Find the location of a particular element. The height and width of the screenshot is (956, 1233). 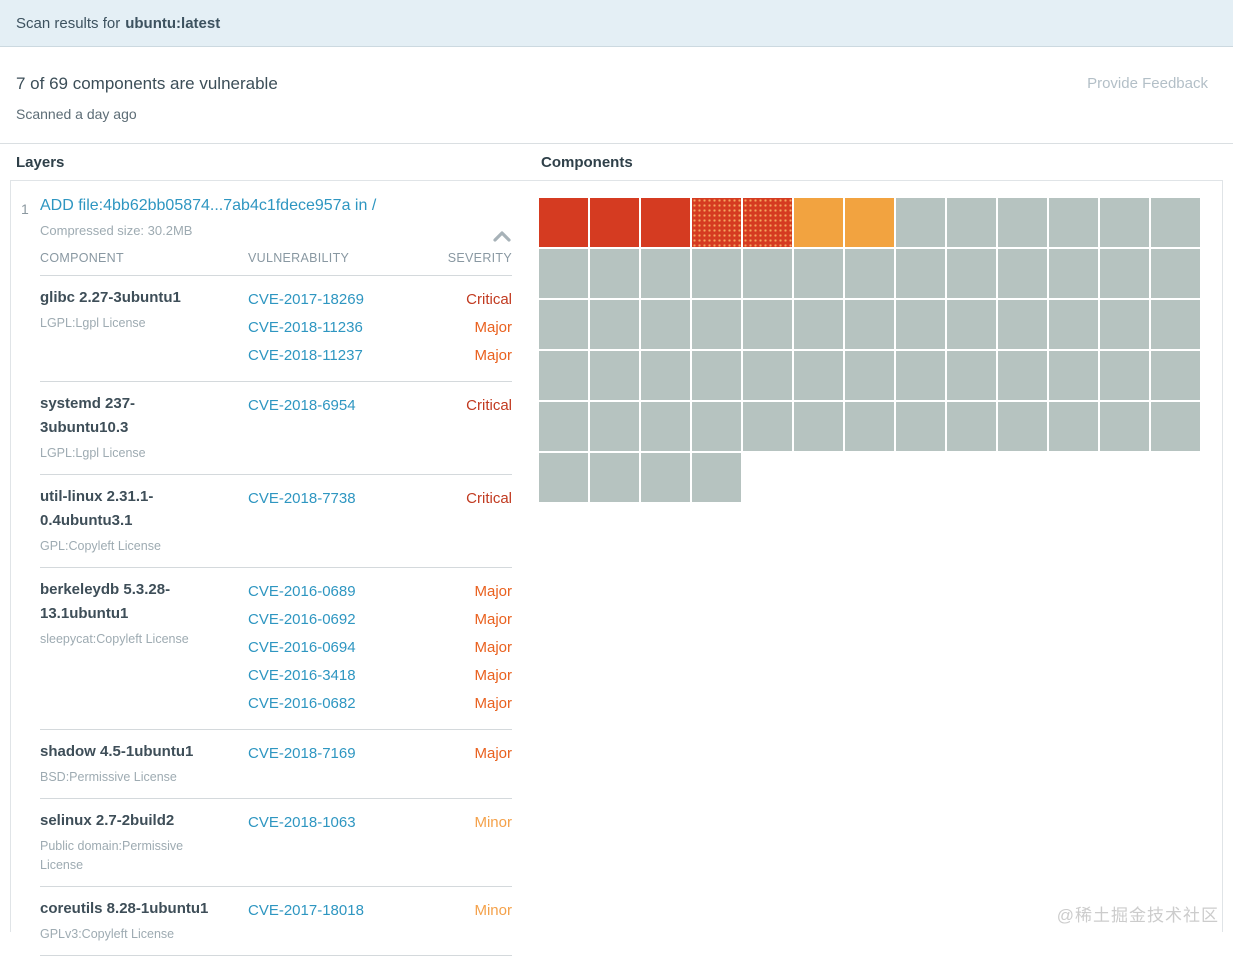

cve-link: CVE-2018-1063 is located at coordinates (302, 822).